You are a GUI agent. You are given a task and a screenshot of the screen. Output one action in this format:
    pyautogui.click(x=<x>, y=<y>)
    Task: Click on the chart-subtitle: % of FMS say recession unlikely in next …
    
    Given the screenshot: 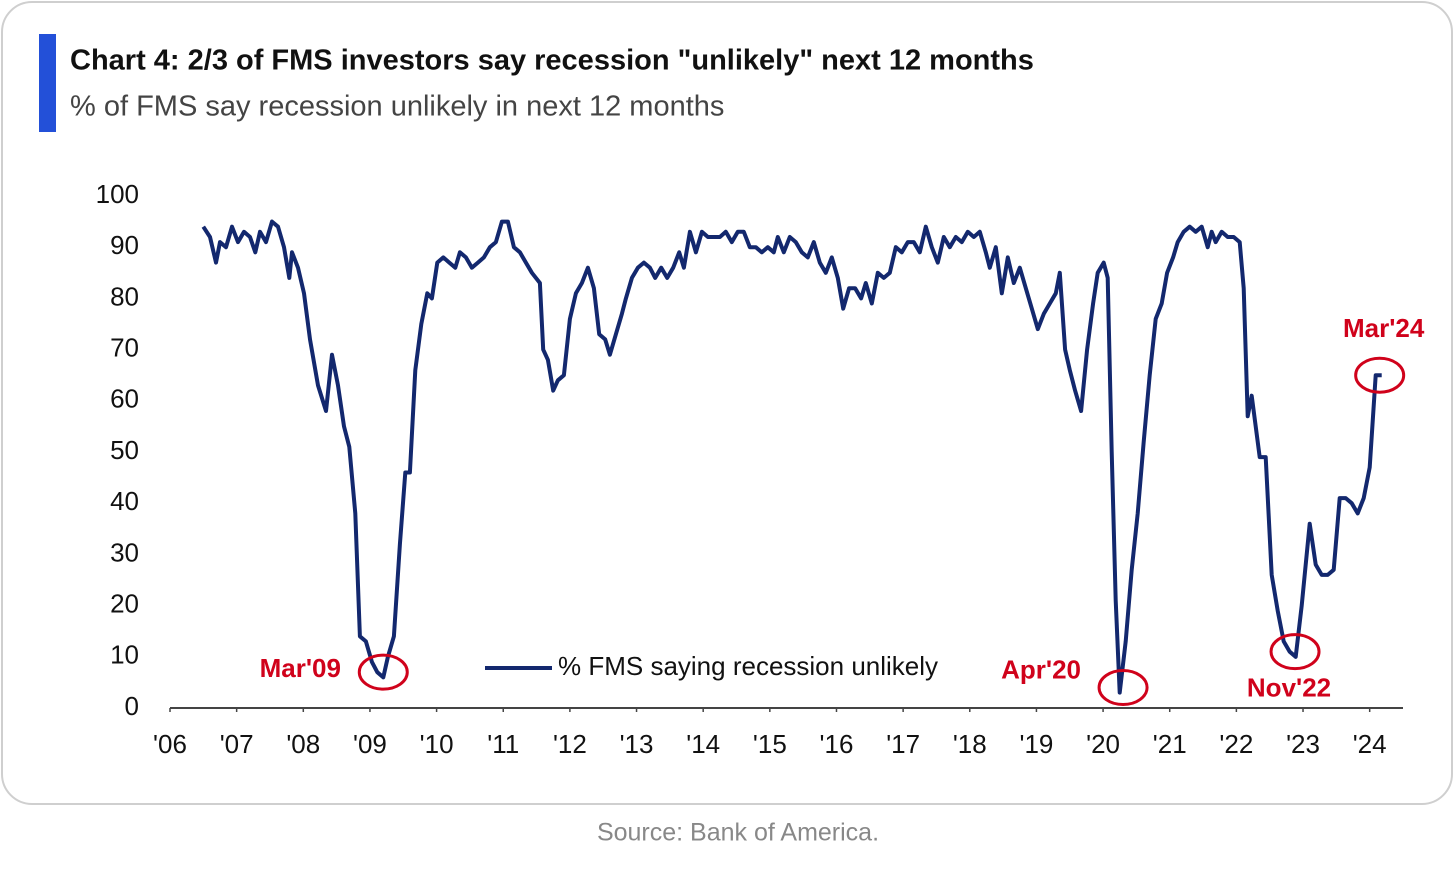 What is the action you would take?
    pyautogui.click(x=397, y=107)
    